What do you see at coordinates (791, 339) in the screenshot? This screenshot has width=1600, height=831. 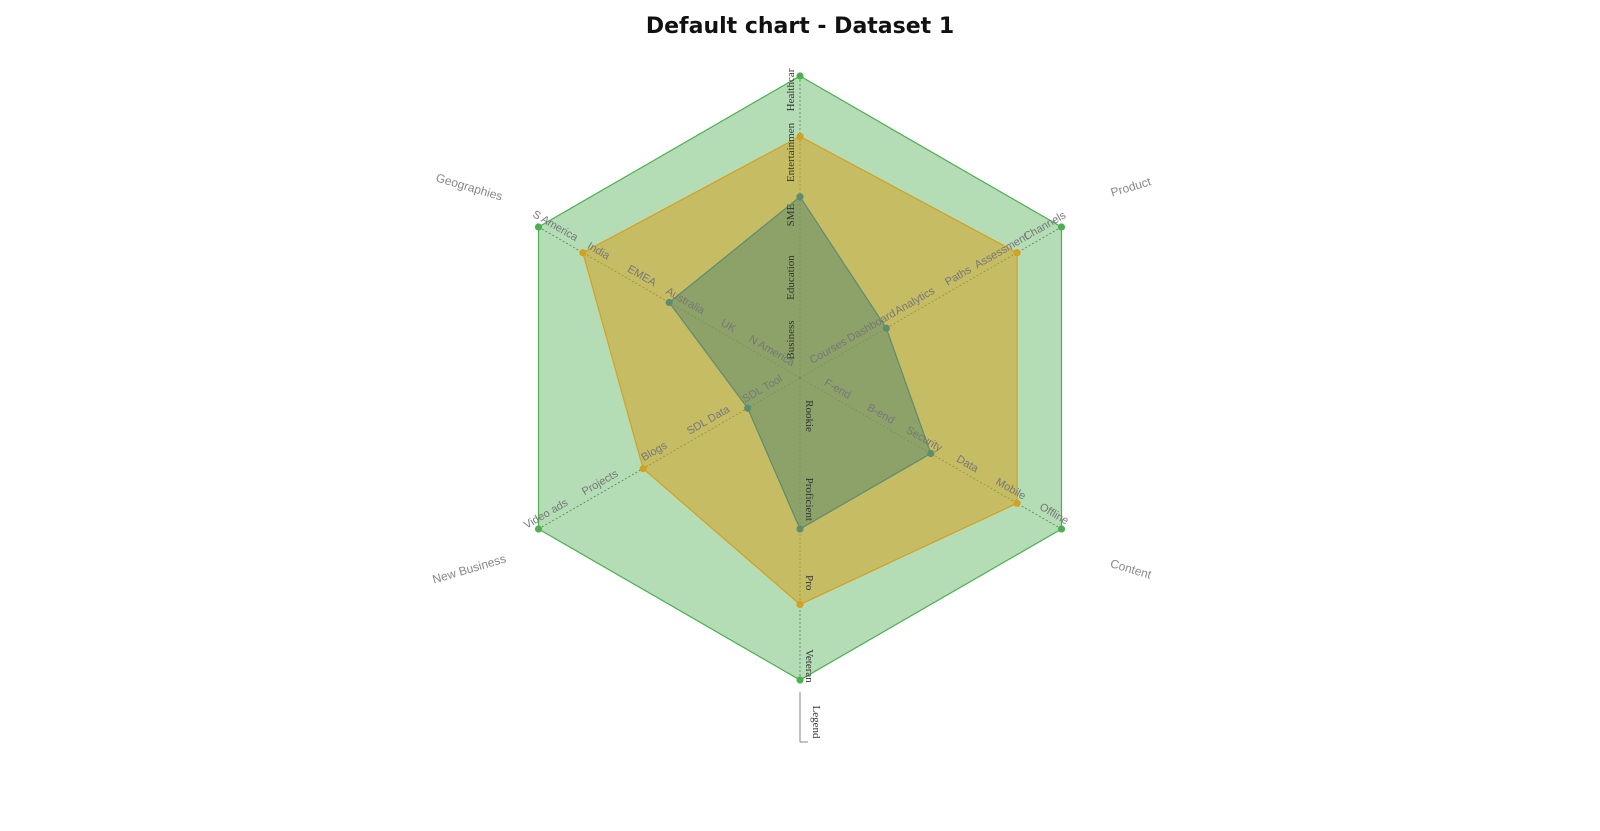 I see `axis-1-tick-1: Business` at bounding box center [791, 339].